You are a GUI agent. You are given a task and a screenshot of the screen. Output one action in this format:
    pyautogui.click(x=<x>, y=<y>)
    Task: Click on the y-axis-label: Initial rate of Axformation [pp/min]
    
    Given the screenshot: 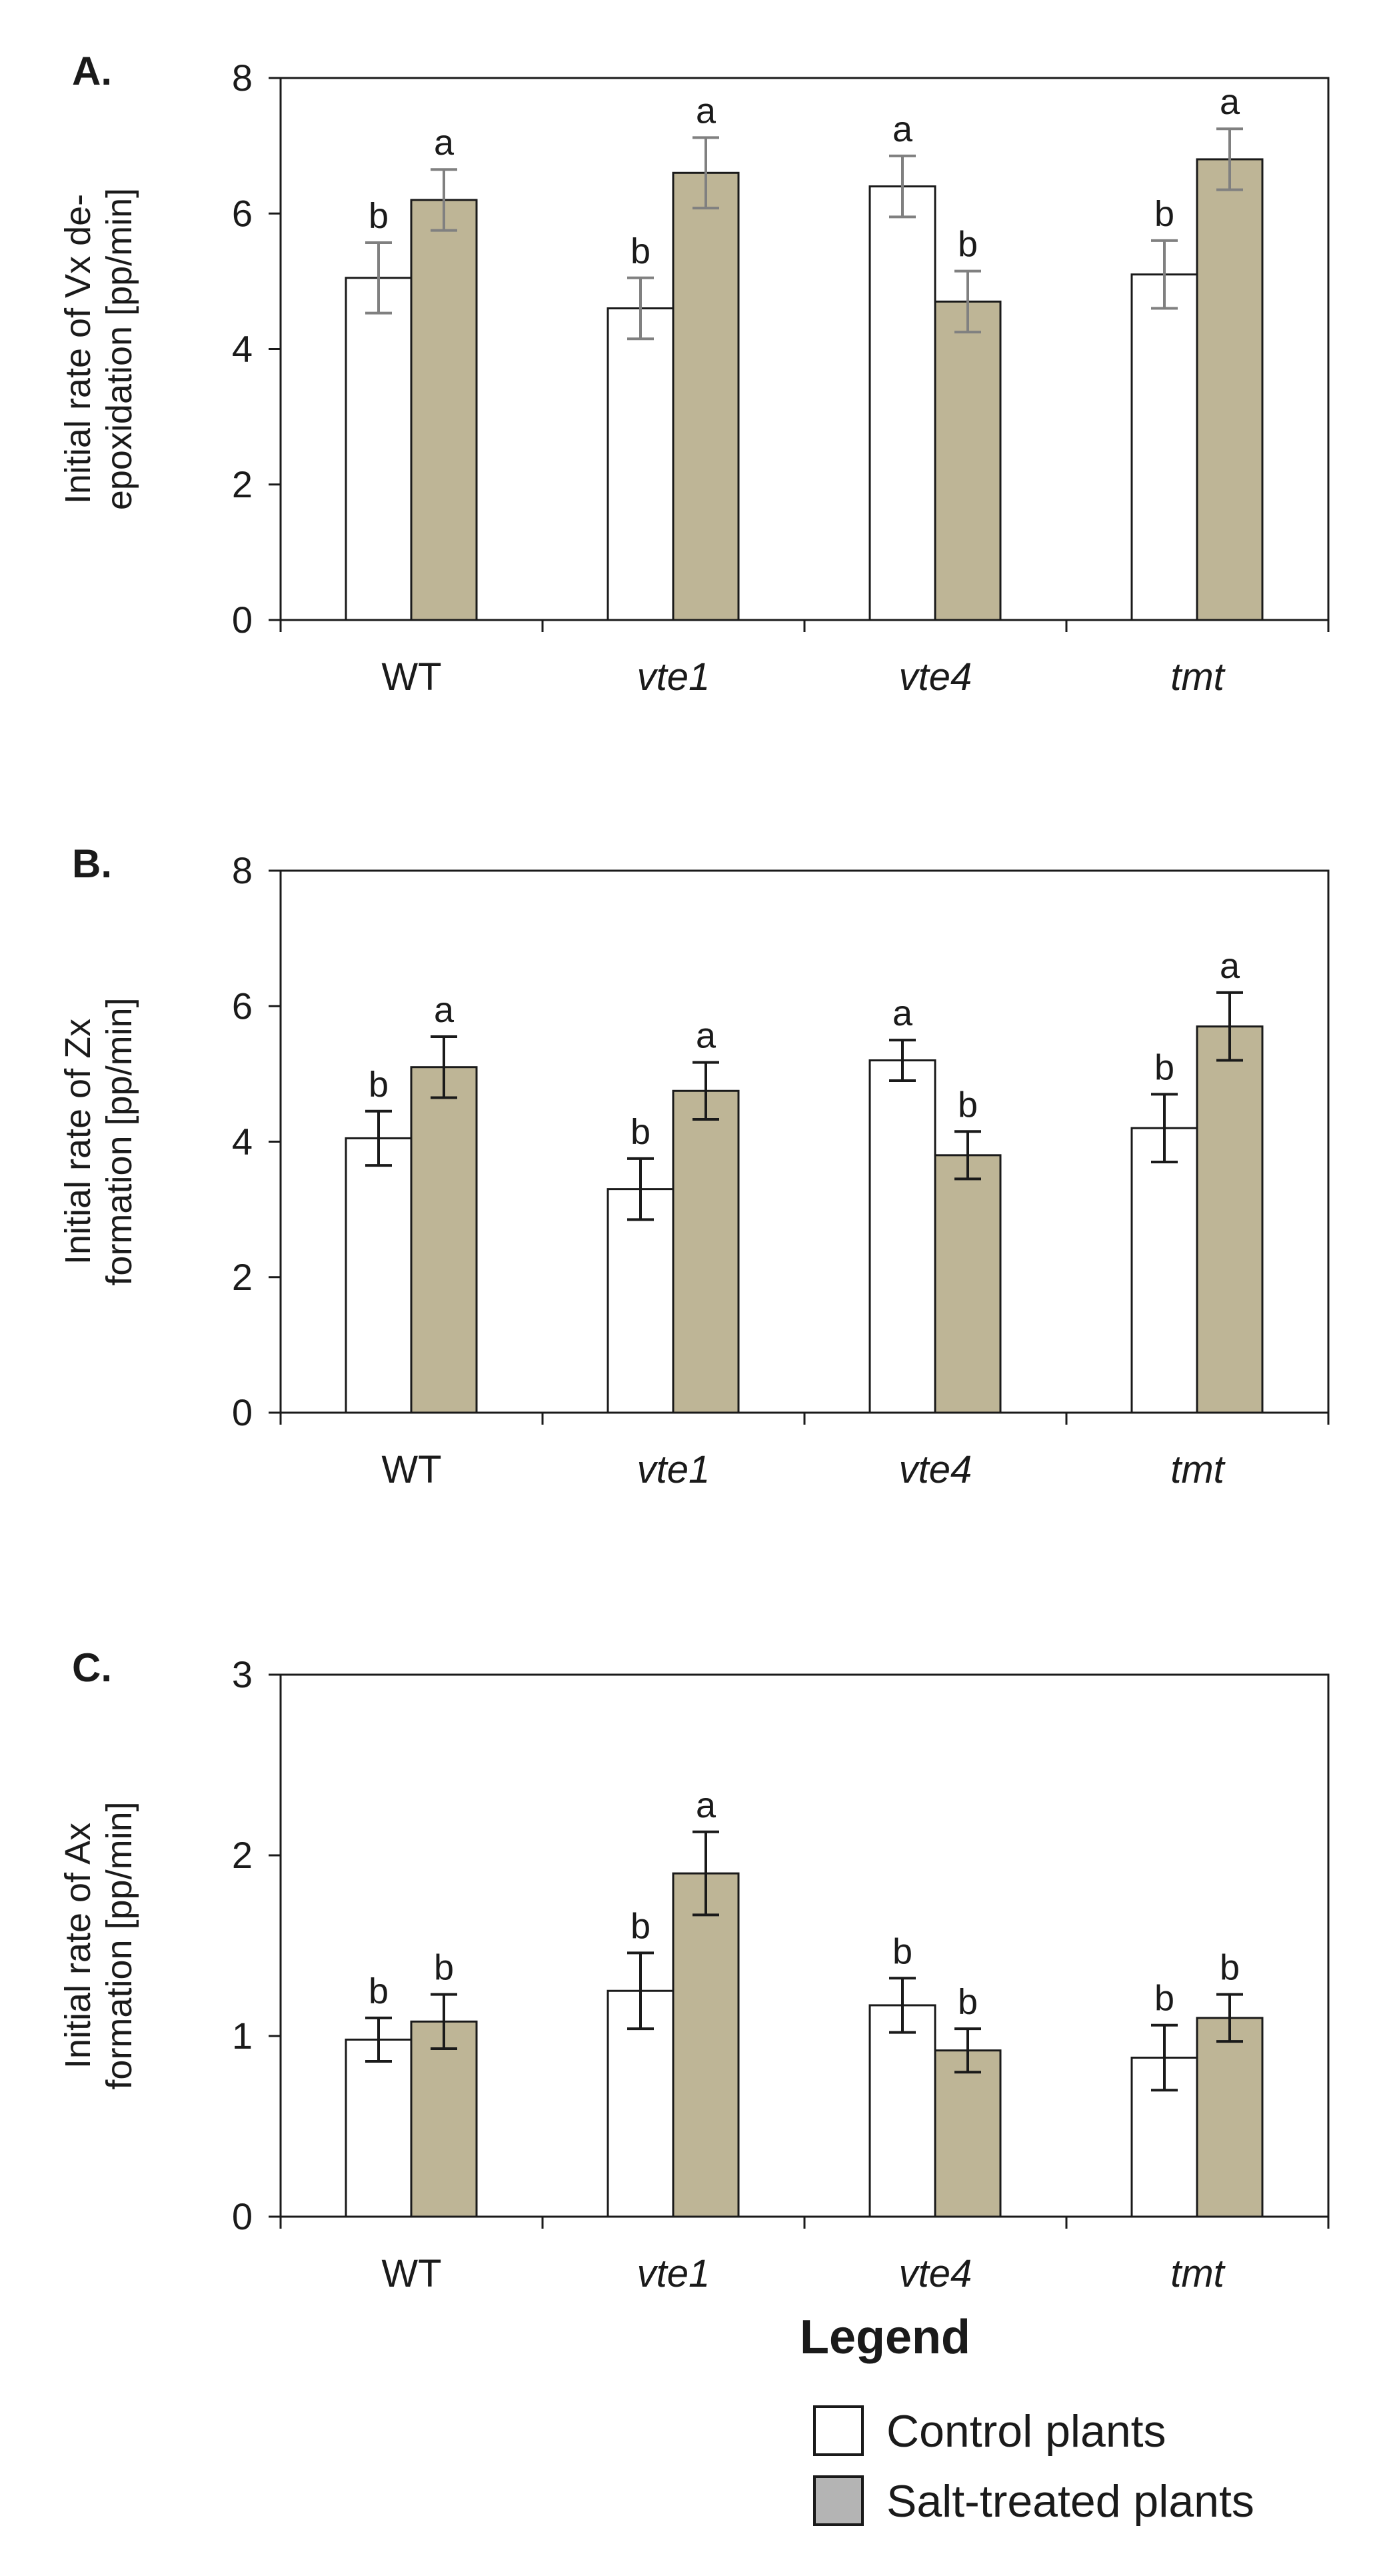 What is the action you would take?
    pyautogui.click(x=98, y=1945)
    